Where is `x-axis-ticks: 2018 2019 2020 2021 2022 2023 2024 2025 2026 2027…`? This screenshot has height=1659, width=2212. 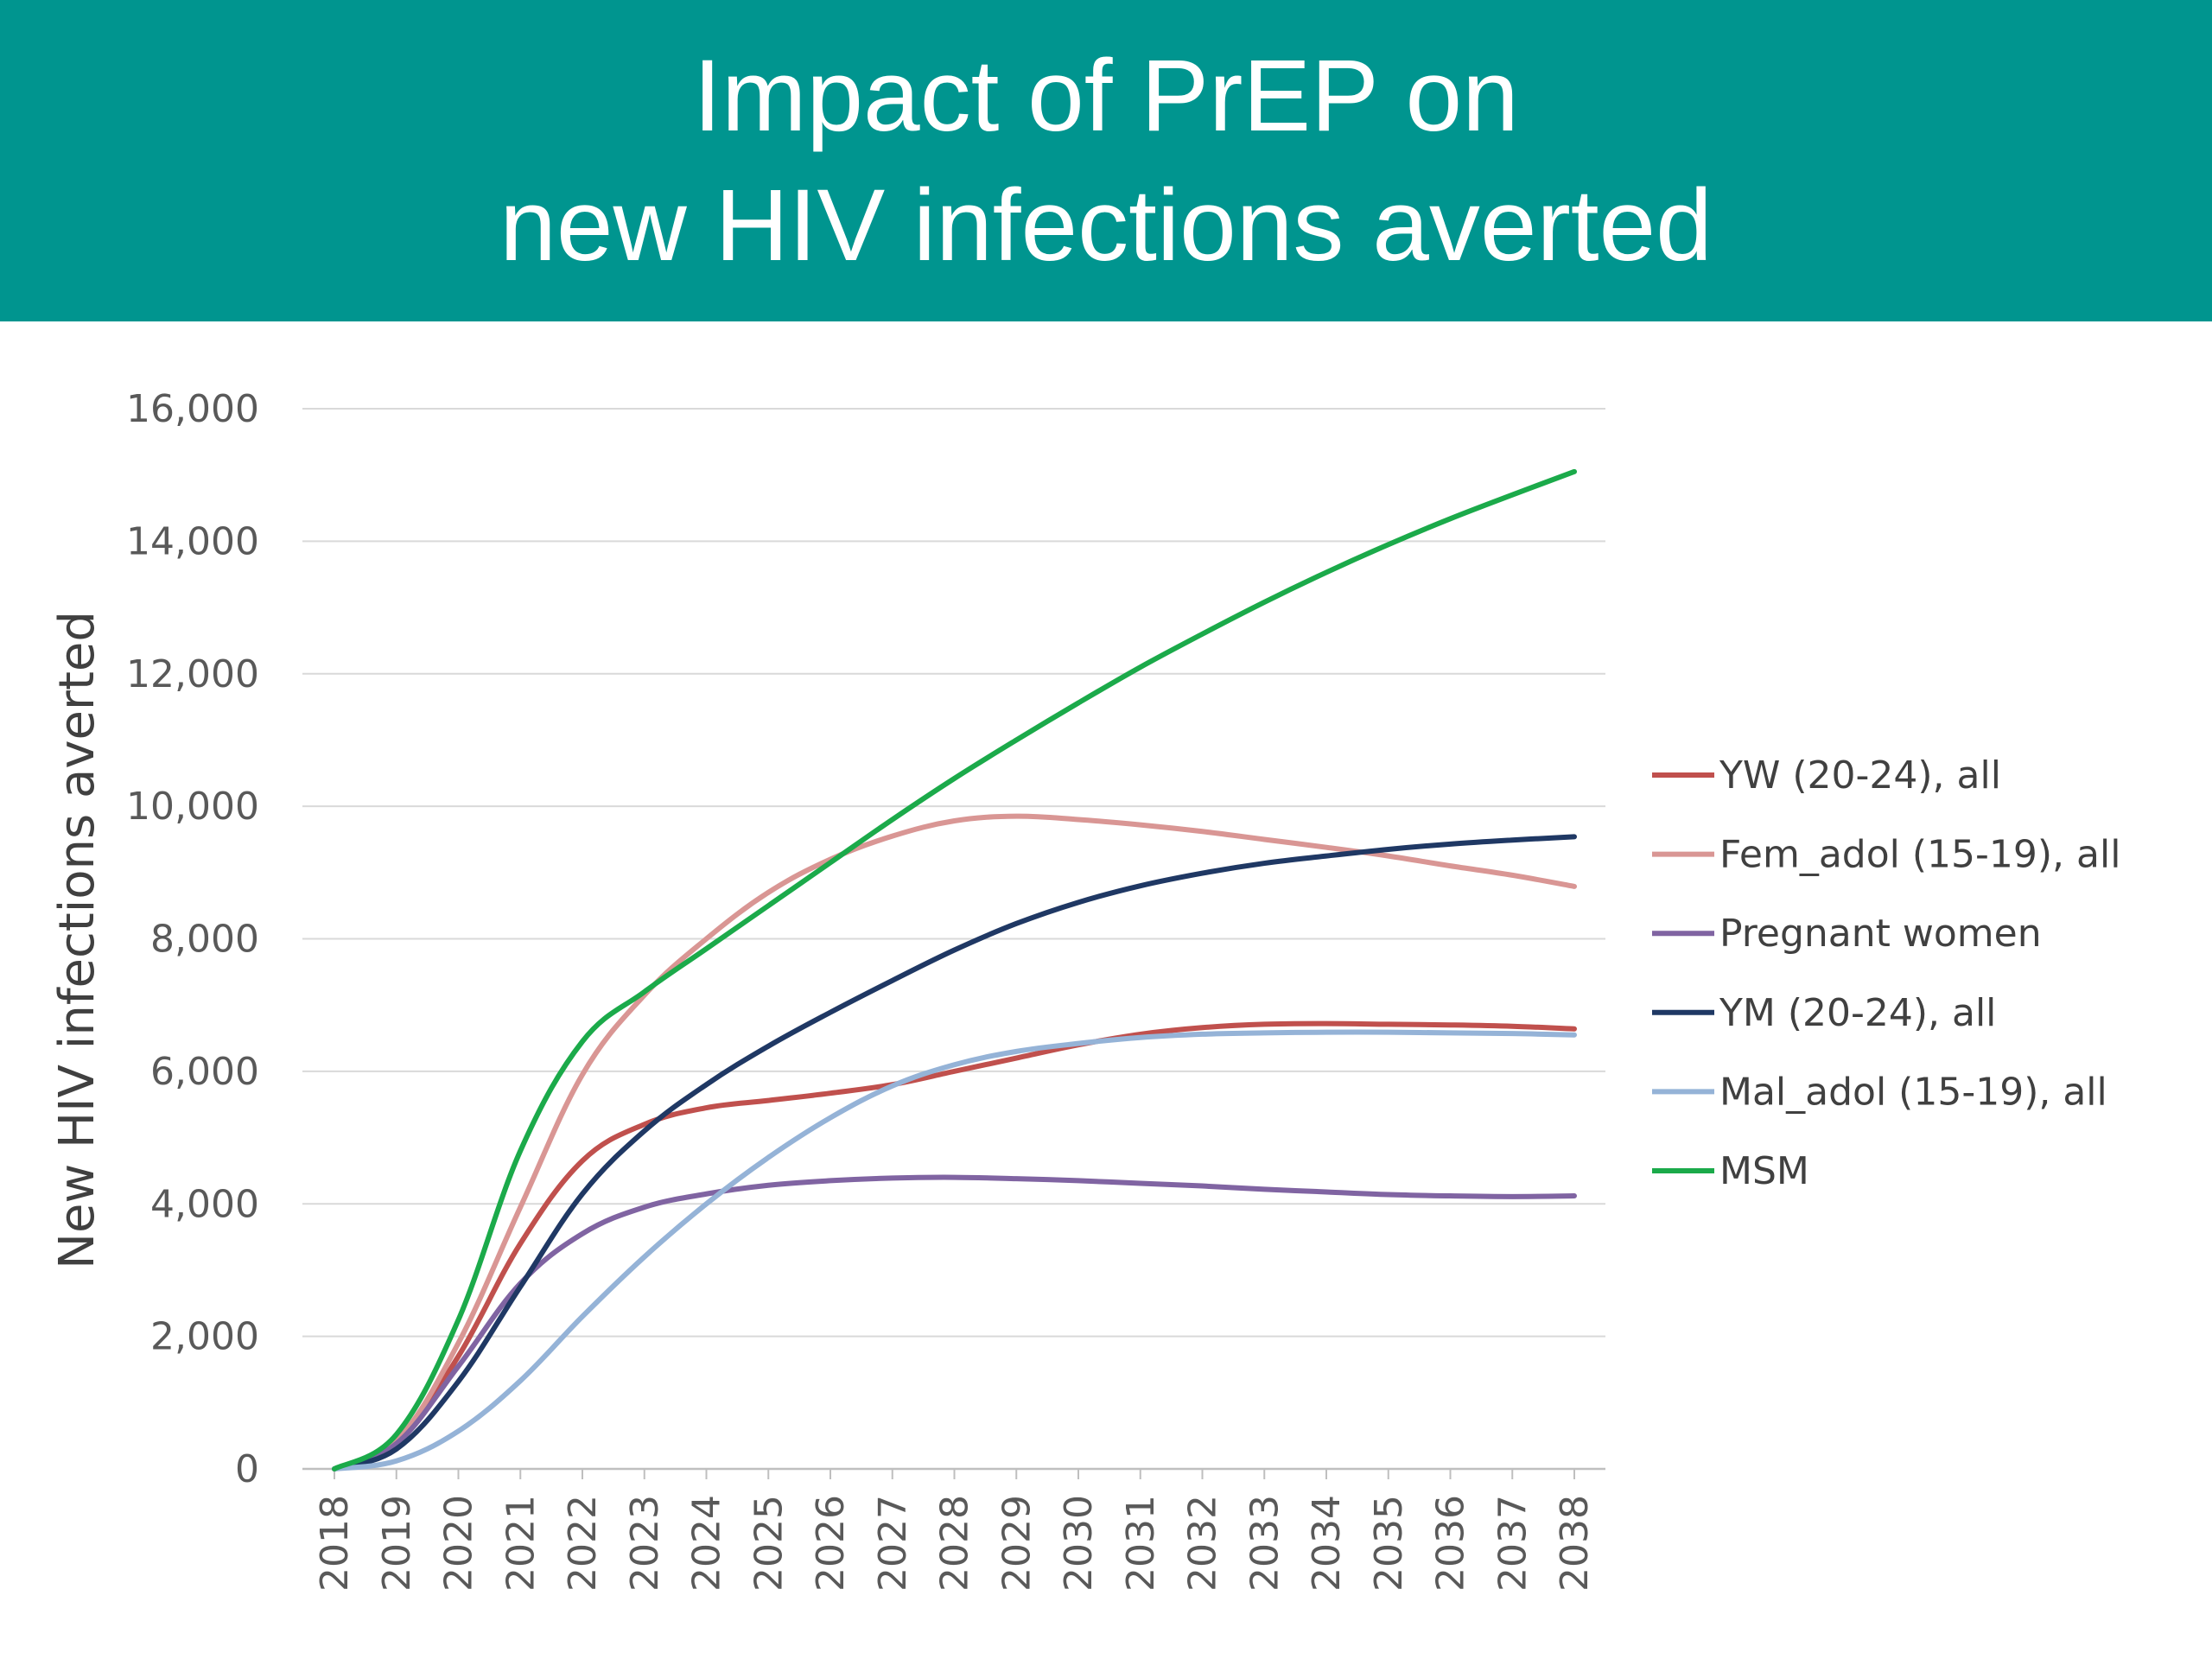
x-axis-ticks: 2018 2019 2020 2021 2022 2023 2024 2025 2026 2027… is located at coordinates (955, 1530).